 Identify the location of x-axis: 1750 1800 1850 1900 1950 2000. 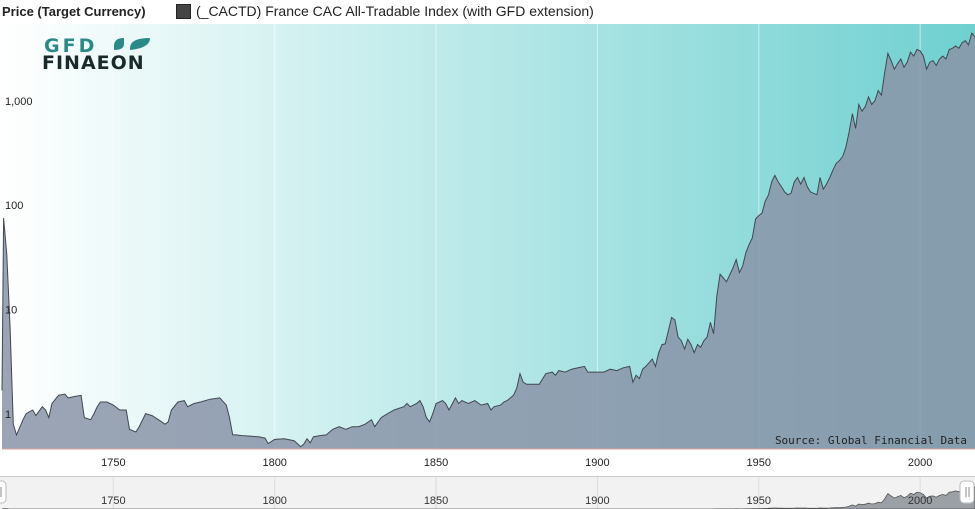
(516, 463).